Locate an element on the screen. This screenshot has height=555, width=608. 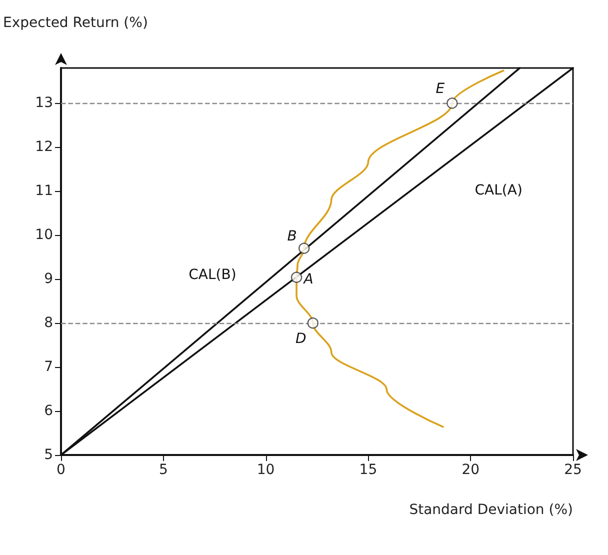
x-axis-title: Standard Deviation (%) is located at coordinates (491, 510).